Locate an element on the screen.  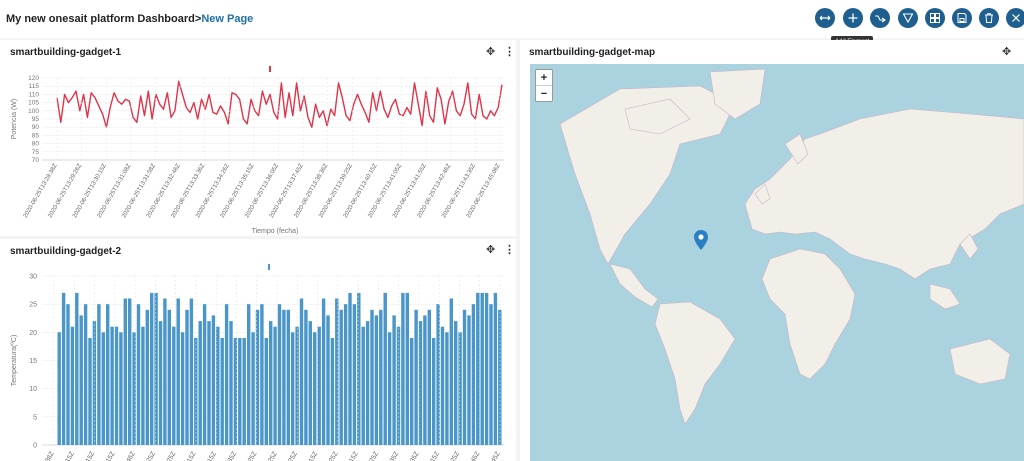
close-icon is located at coordinates (1016, 18).